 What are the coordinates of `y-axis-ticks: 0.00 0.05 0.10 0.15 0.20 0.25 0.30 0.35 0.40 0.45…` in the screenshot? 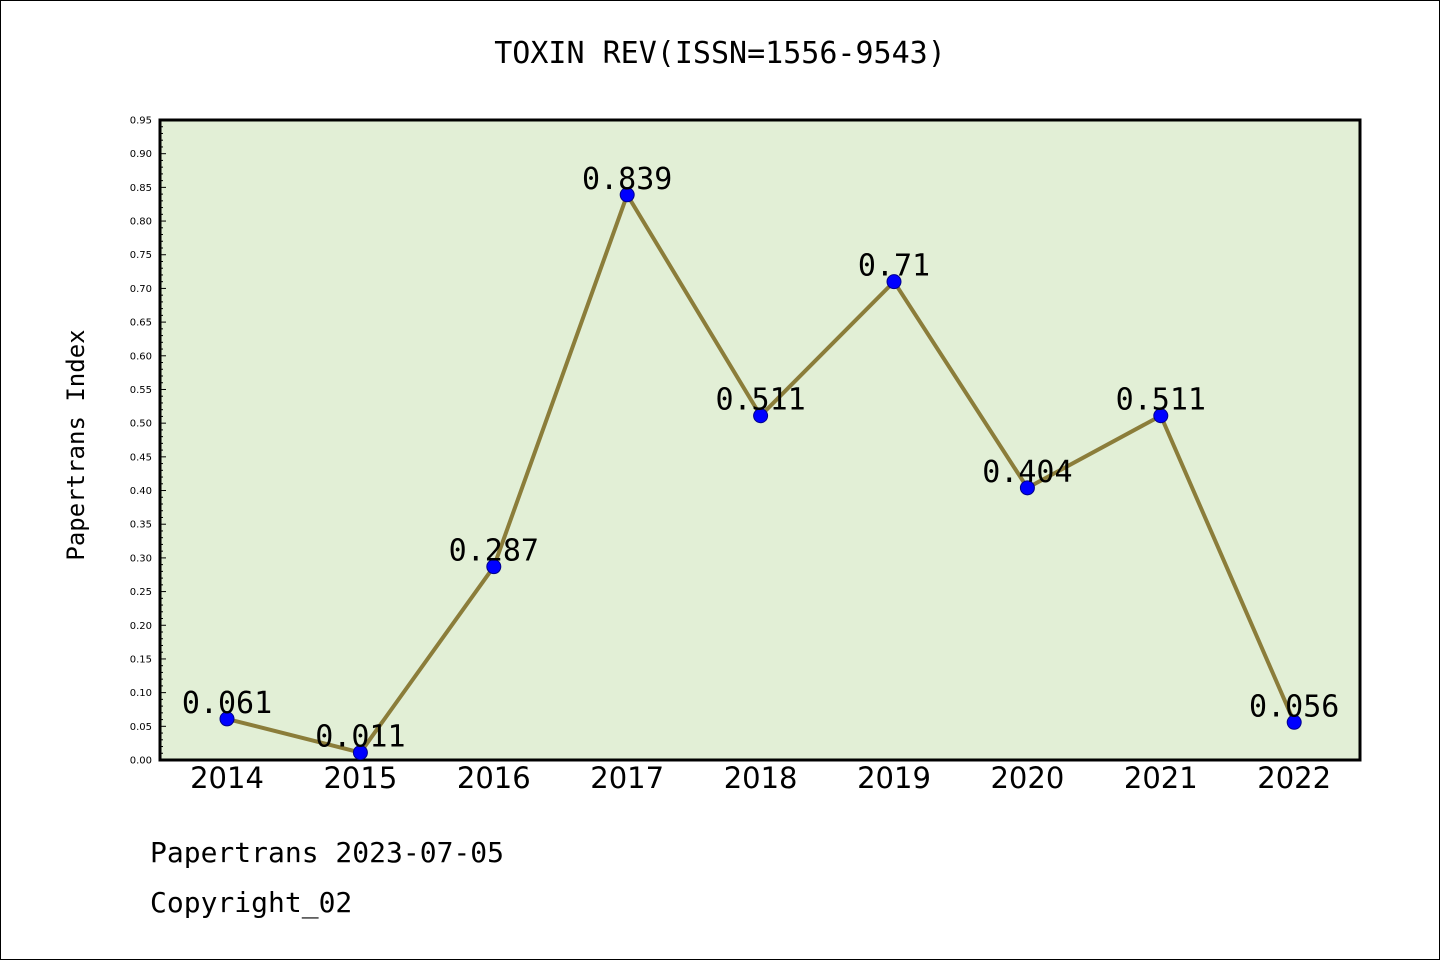 It's located at (148, 441).